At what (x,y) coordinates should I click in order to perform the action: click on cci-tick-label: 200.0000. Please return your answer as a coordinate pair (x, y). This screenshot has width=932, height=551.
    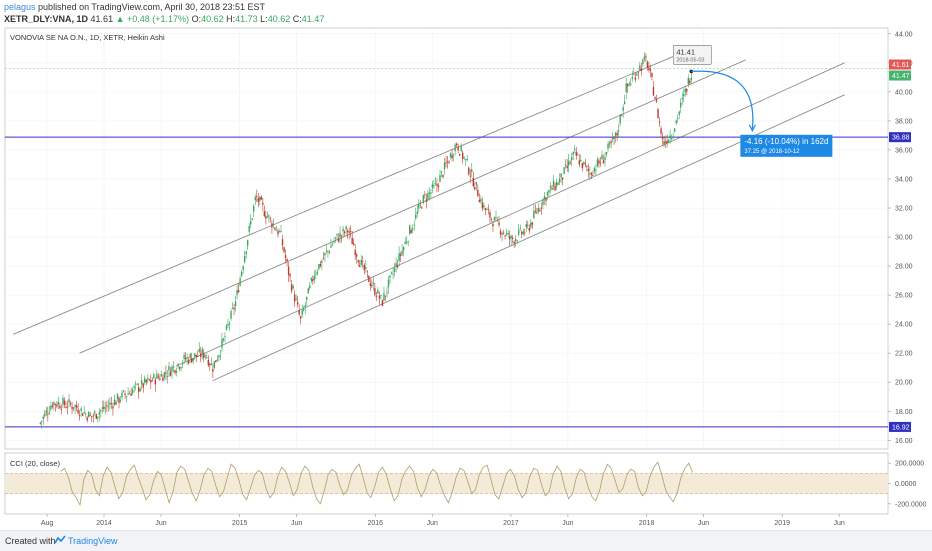
    Looking at the image, I should click on (909, 464).